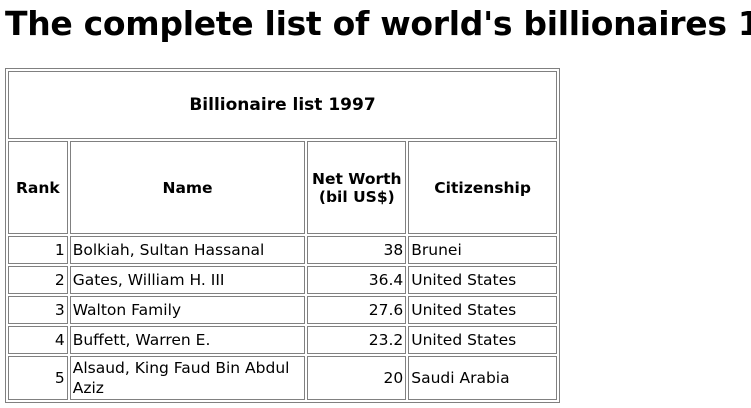 This screenshot has height=408, width=751. I want to click on table-cell: 36.4, so click(357, 280).